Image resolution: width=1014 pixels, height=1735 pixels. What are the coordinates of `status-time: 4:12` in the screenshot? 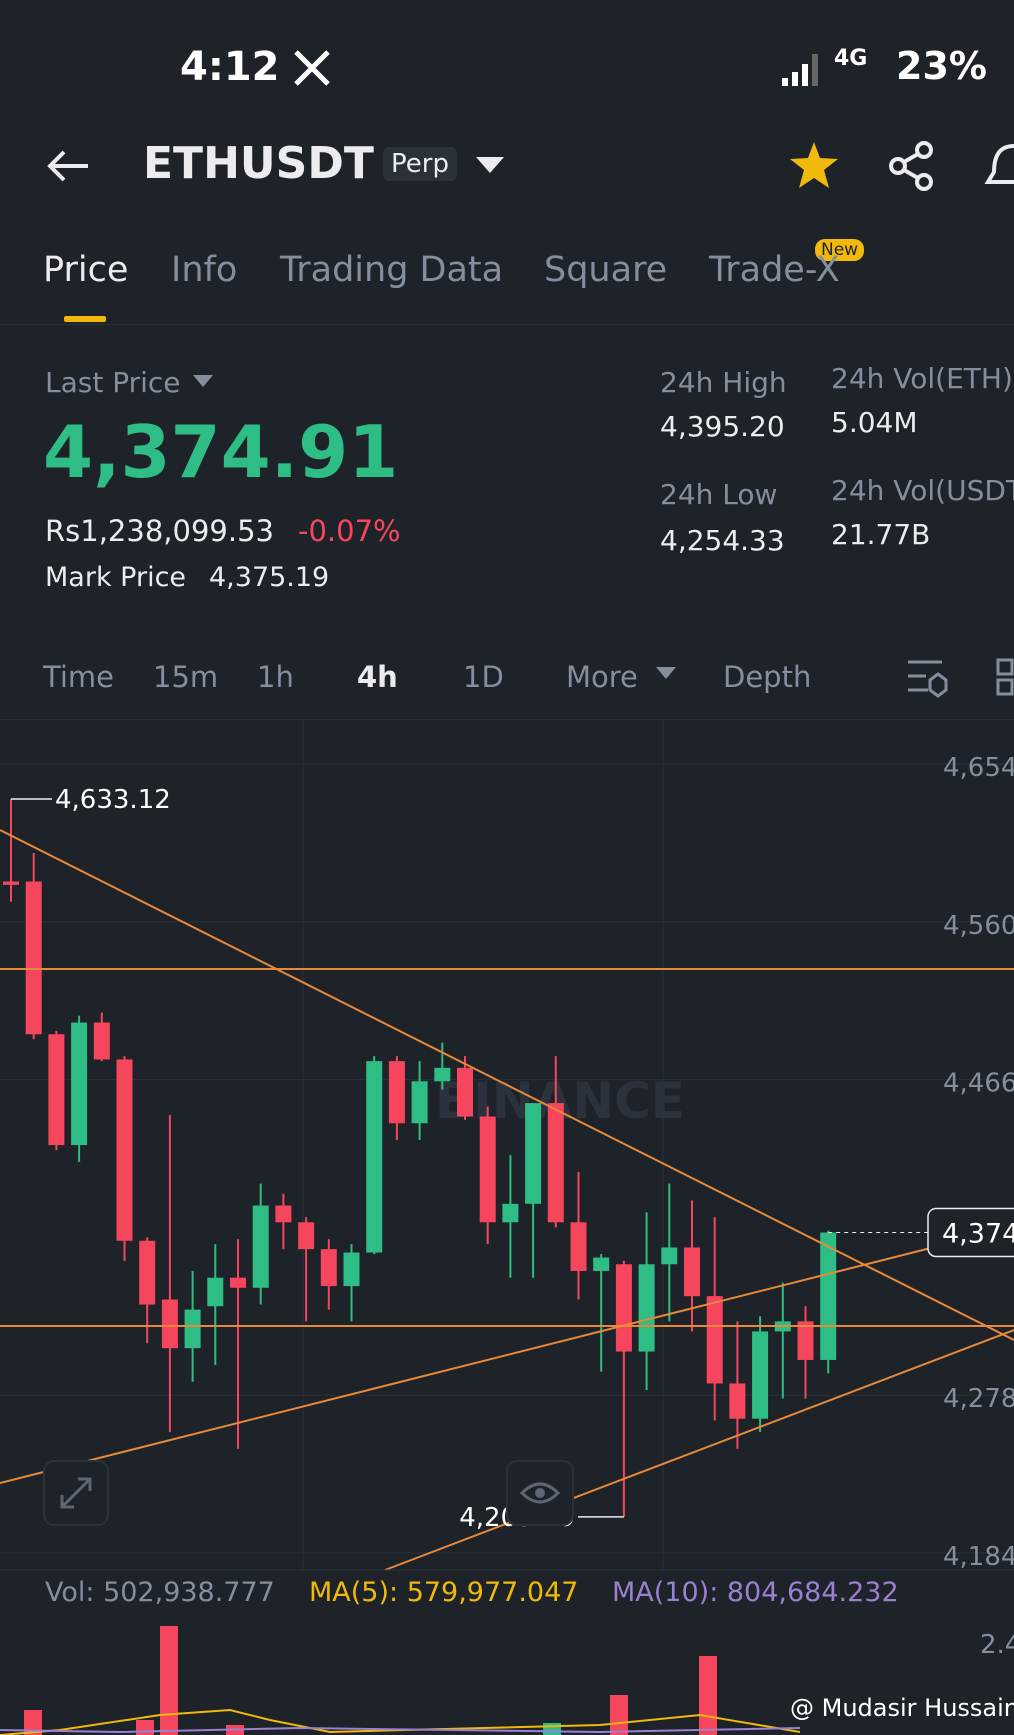 It's located at (230, 67).